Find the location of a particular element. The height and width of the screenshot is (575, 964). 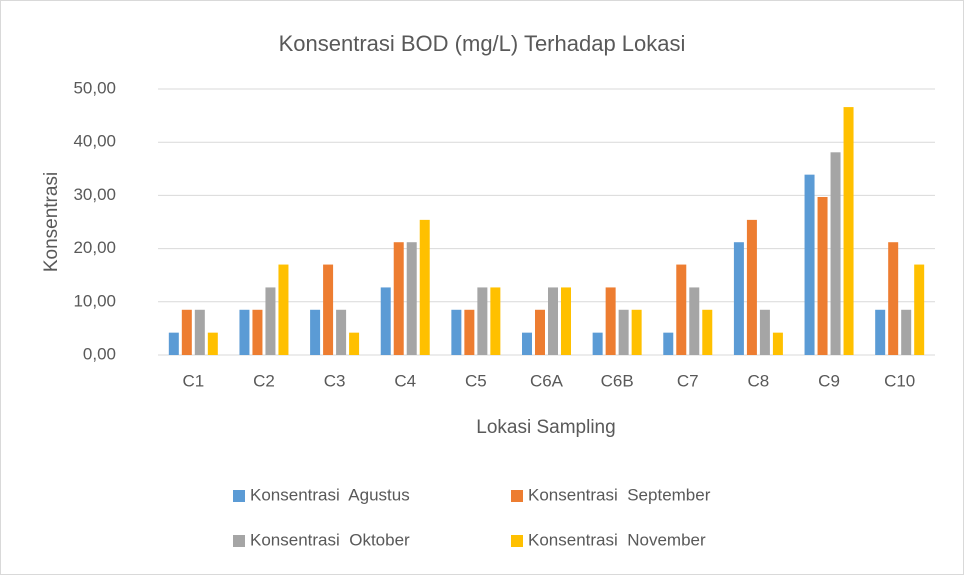

y-tick-label: 30,00 is located at coordinates (94, 194).